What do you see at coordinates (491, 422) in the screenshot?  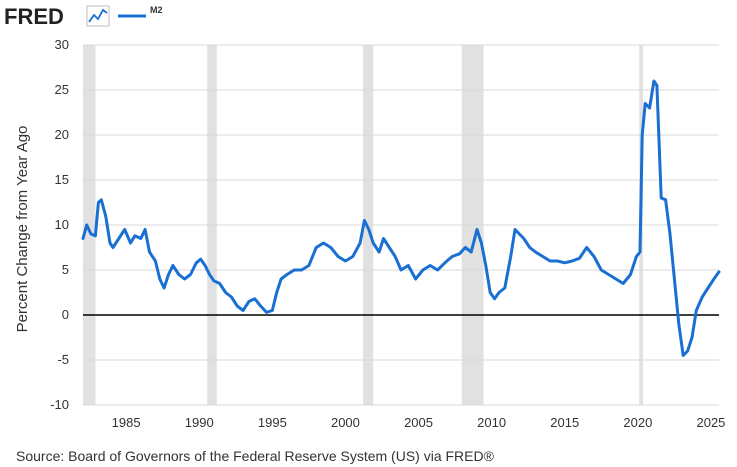 I see `x-tick-label: 2010` at bounding box center [491, 422].